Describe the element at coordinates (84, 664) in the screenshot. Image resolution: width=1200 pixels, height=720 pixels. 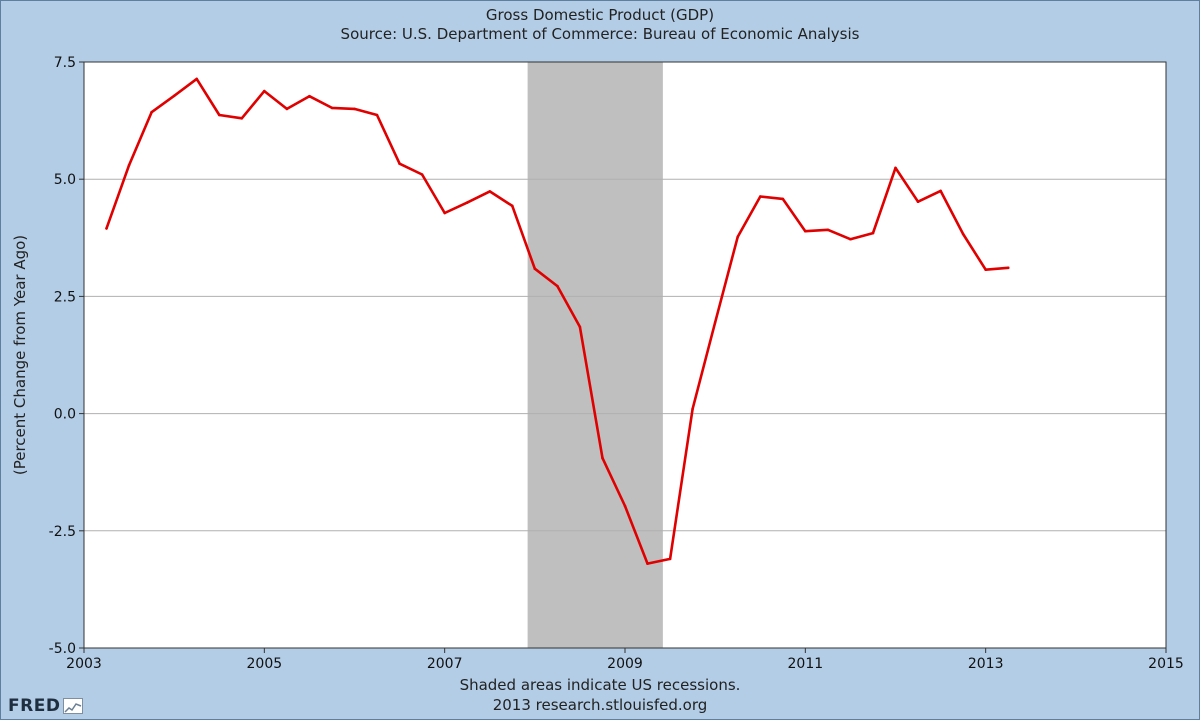
I see `x-tick-label: 2003` at that location.